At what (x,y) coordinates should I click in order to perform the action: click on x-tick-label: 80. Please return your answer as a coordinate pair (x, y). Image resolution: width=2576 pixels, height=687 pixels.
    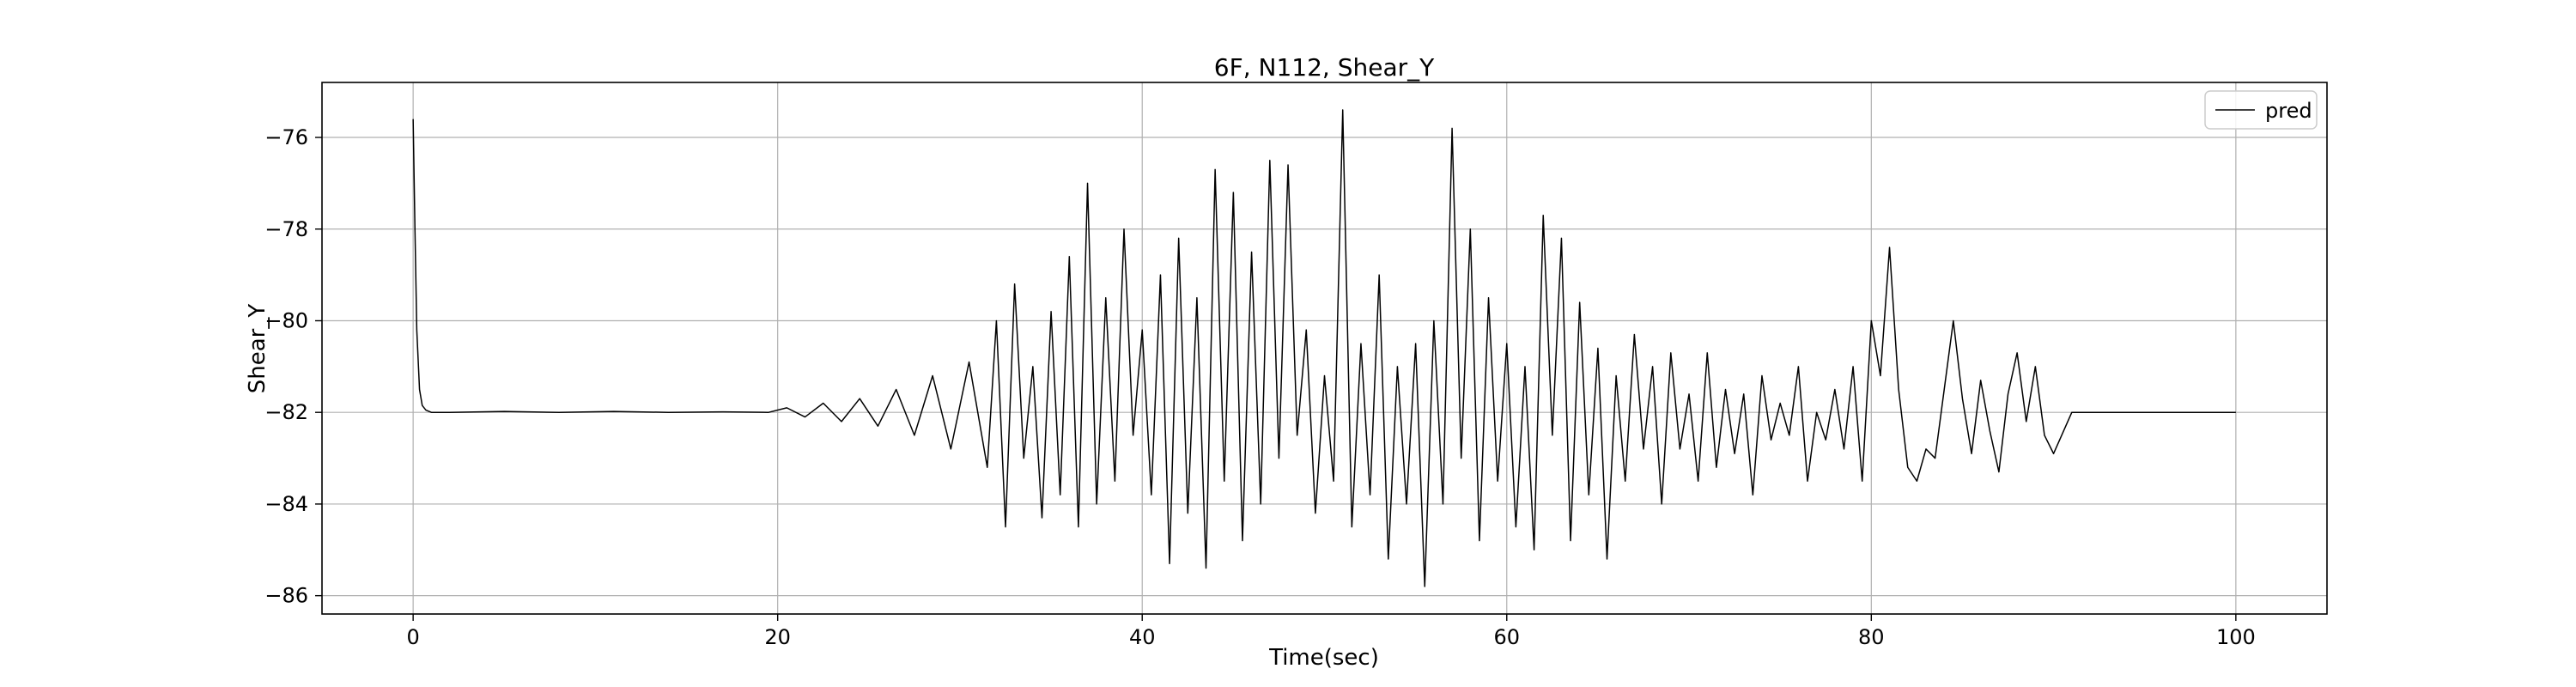
    Looking at the image, I should click on (1872, 637).